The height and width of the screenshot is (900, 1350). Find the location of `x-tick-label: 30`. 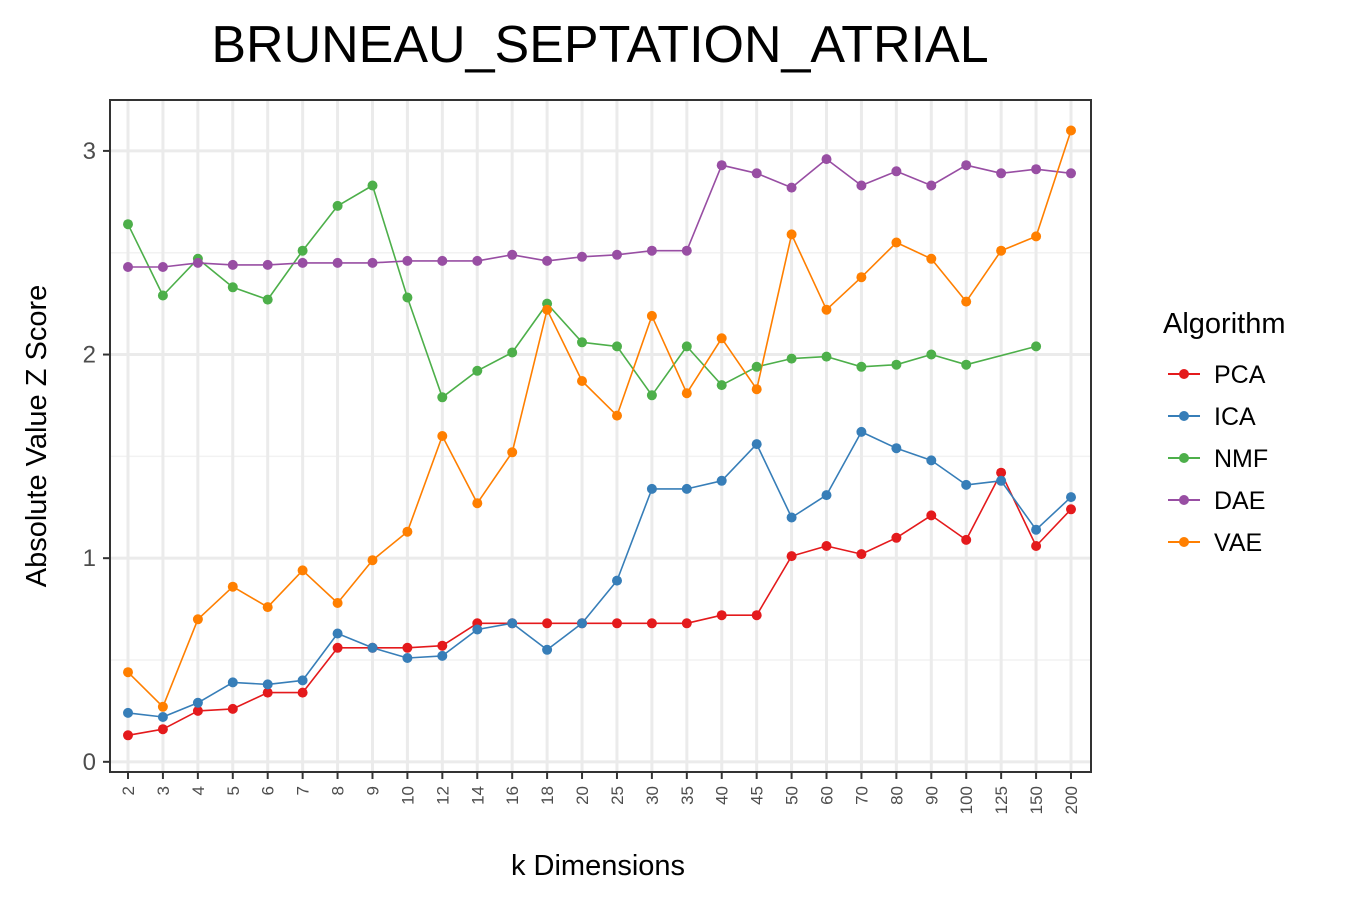

x-tick-label: 30 is located at coordinates (652, 795).